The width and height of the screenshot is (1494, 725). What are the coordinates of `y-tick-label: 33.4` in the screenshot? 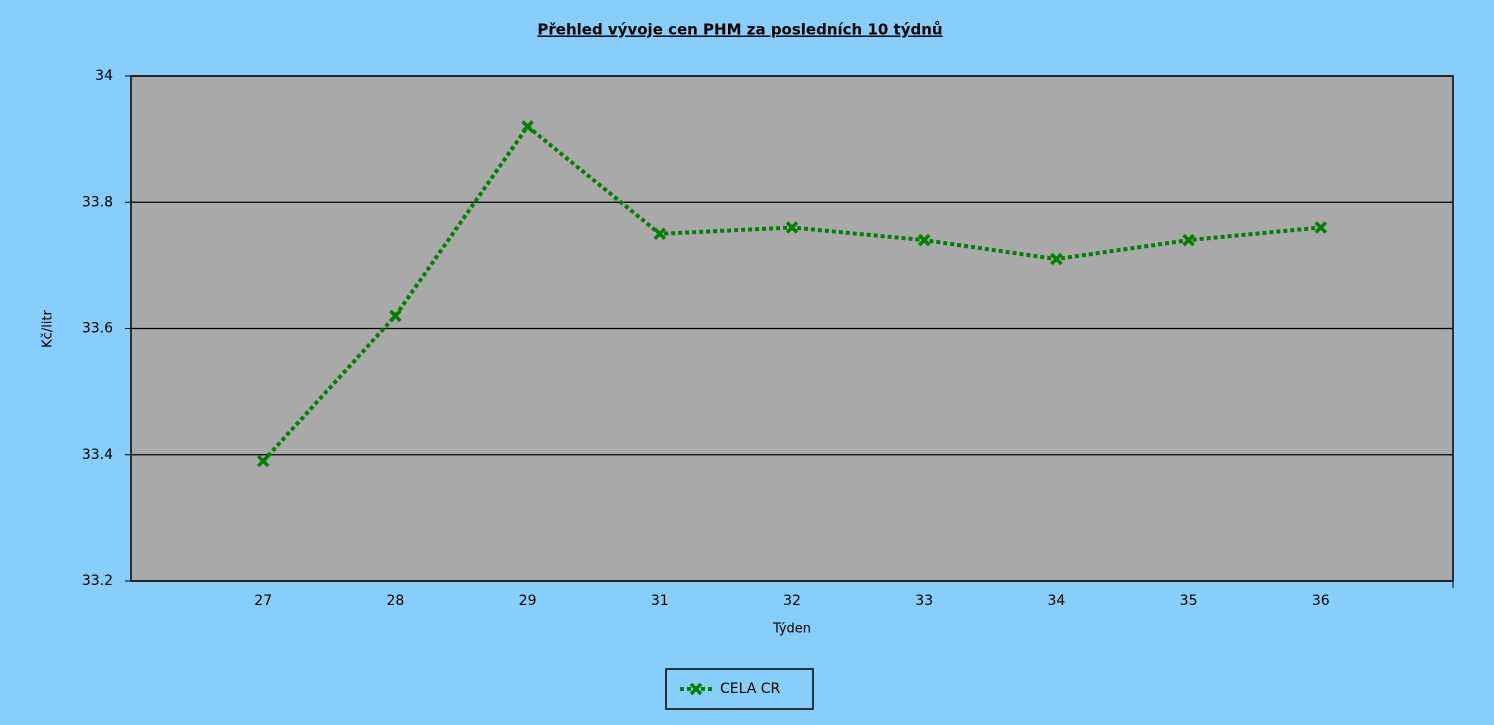 It's located at (97, 455).